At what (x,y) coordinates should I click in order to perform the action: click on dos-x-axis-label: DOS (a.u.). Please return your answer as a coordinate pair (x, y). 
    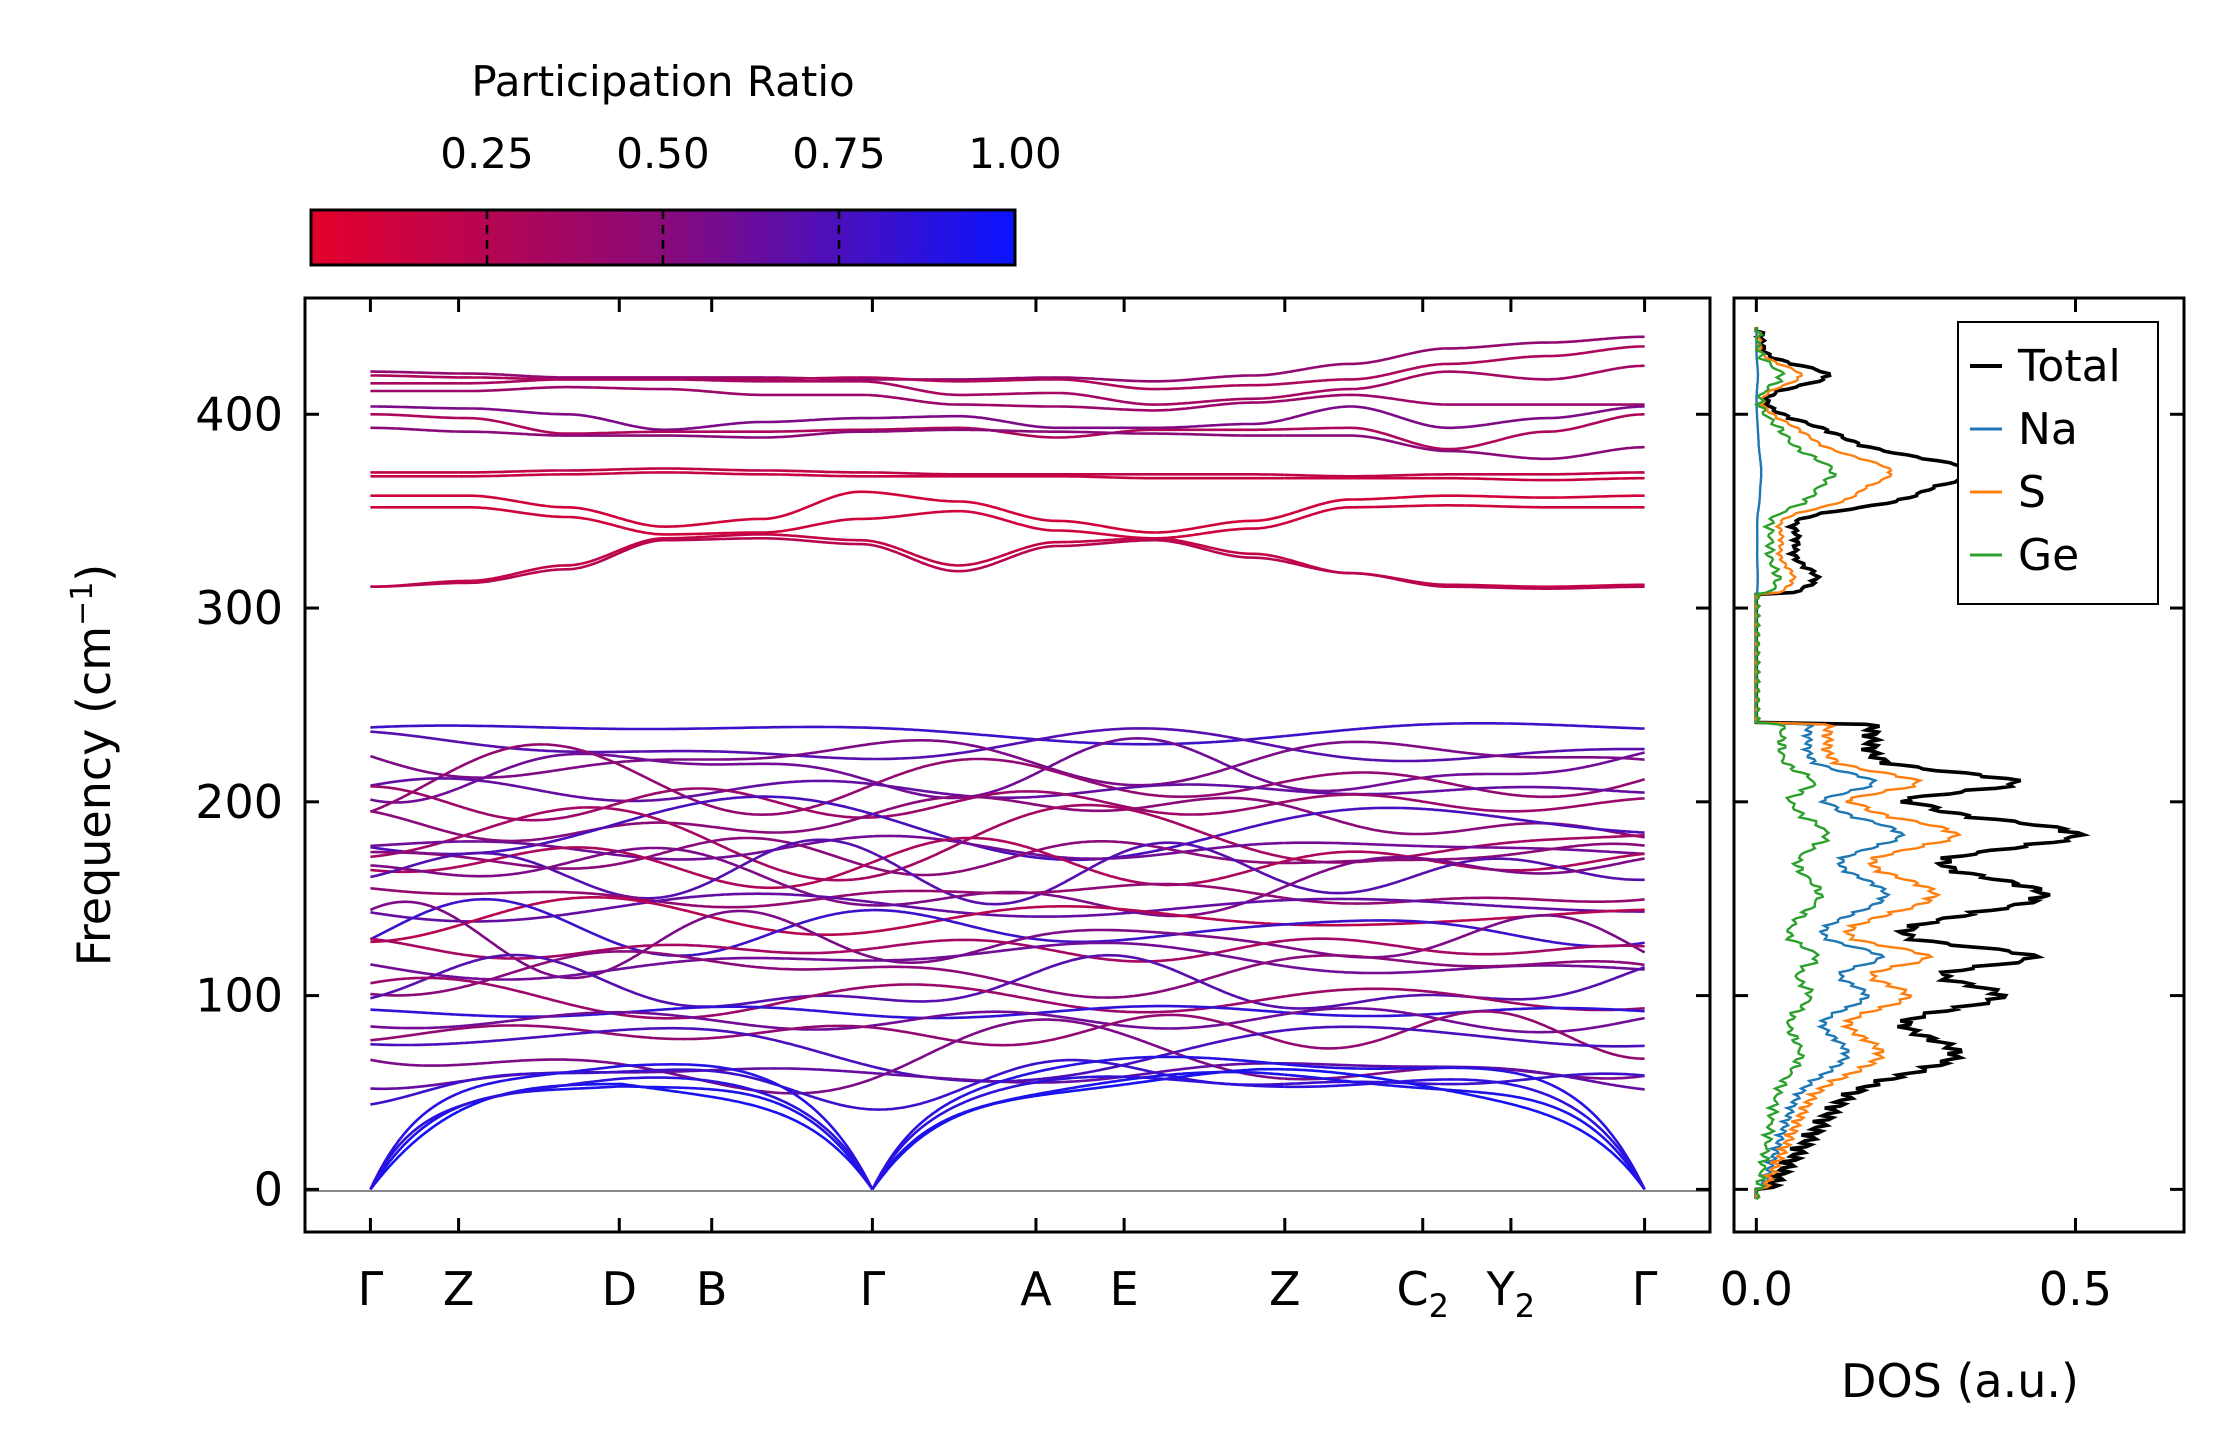
    Looking at the image, I should click on (1960, 1381).